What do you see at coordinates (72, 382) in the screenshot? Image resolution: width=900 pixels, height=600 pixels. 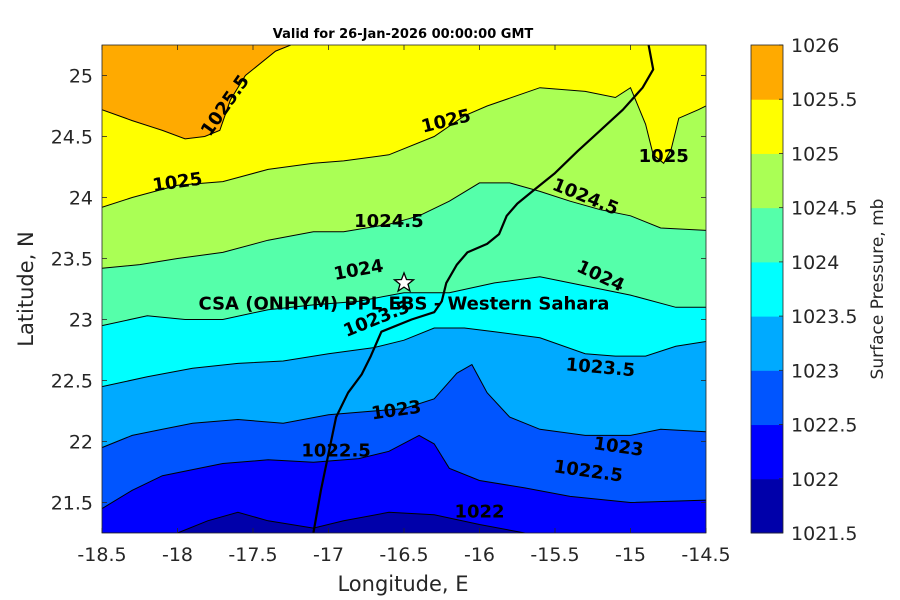 I see `y-tick-label: 22.5` at bounding box center [72, 382].